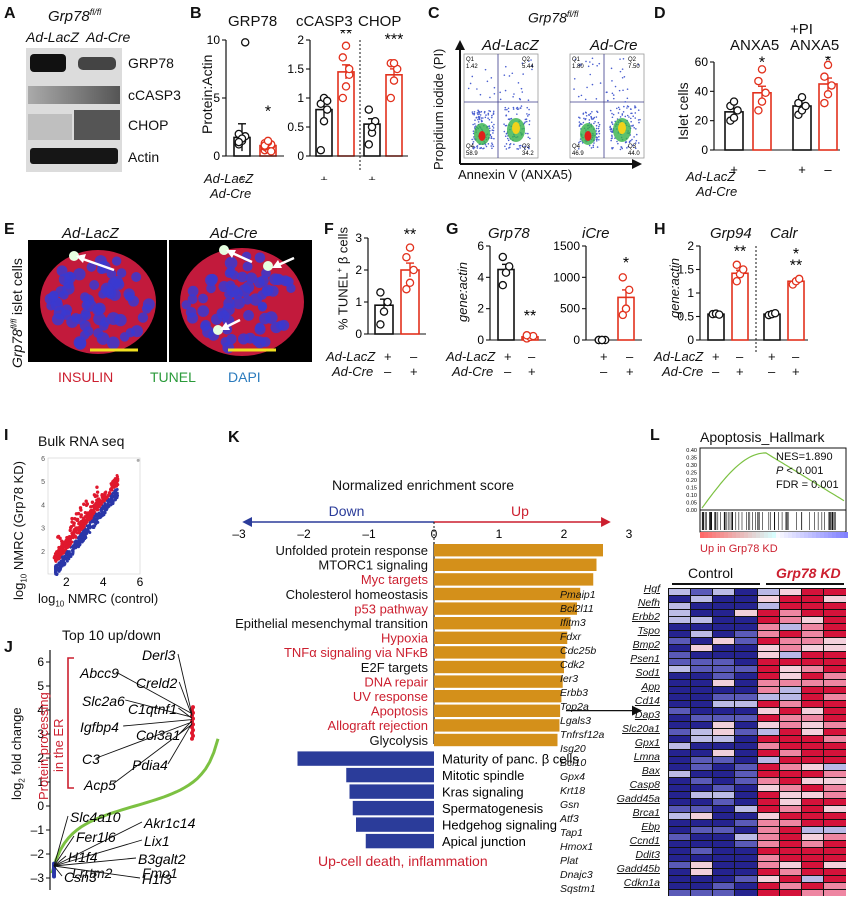  Describe the element at coordinates (98, 844) in the screenshot. I see `j-leader-line` at that location.